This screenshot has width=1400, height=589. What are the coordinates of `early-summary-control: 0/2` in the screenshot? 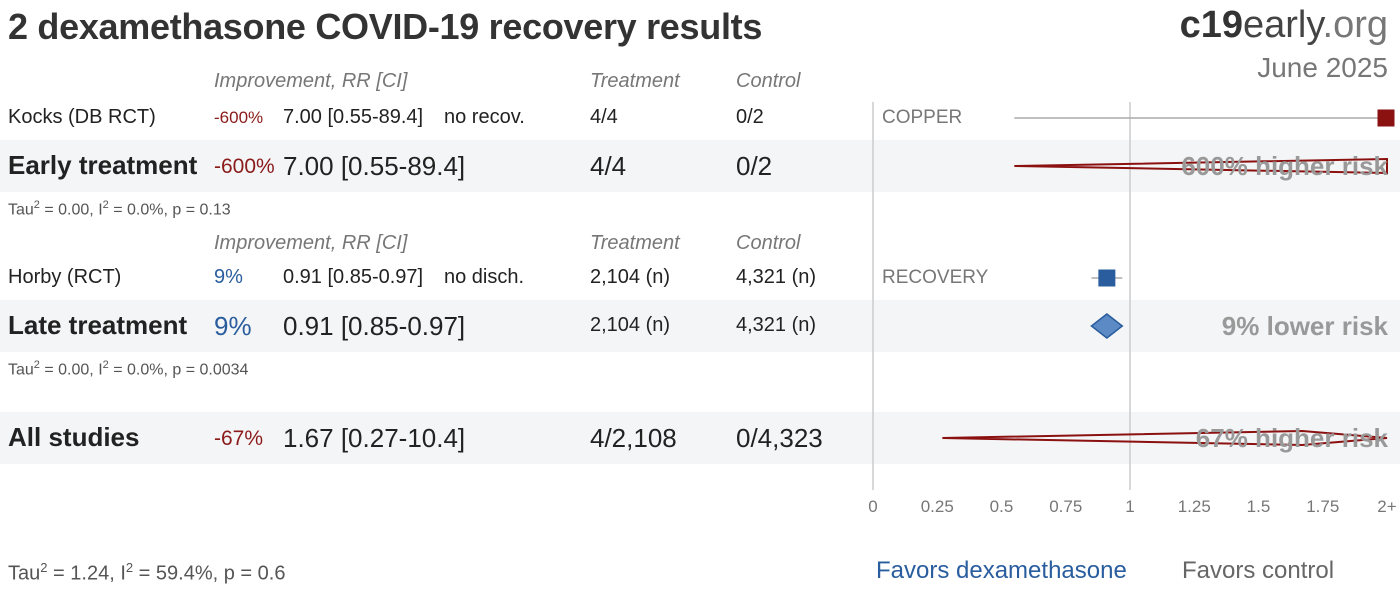 It's located at (754, 166).